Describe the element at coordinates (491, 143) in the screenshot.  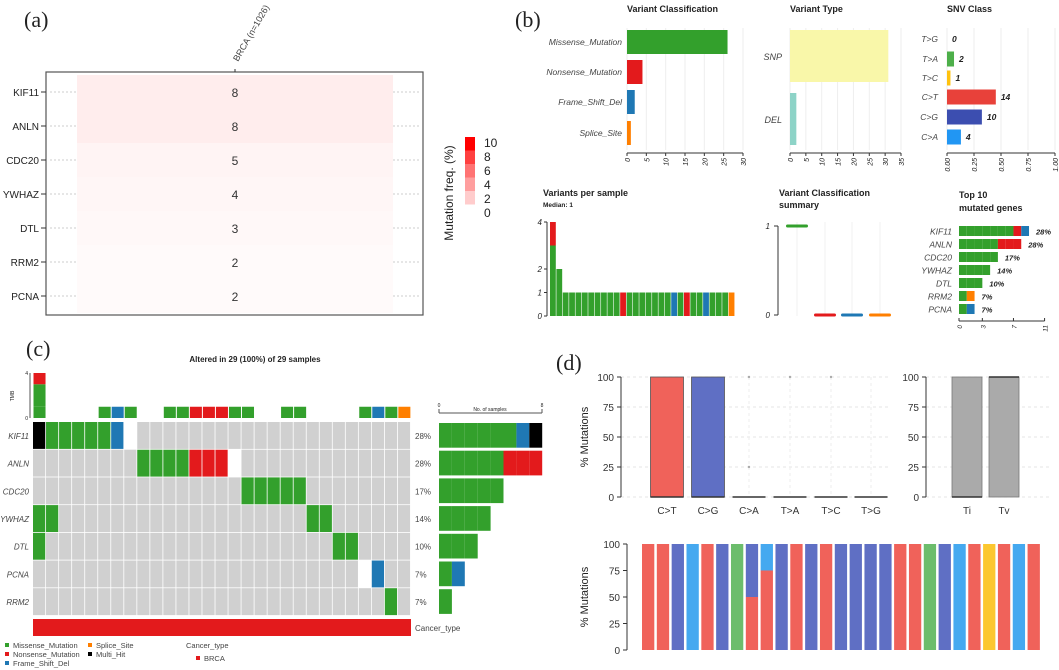
I see `legend-tick: 10` at that location.